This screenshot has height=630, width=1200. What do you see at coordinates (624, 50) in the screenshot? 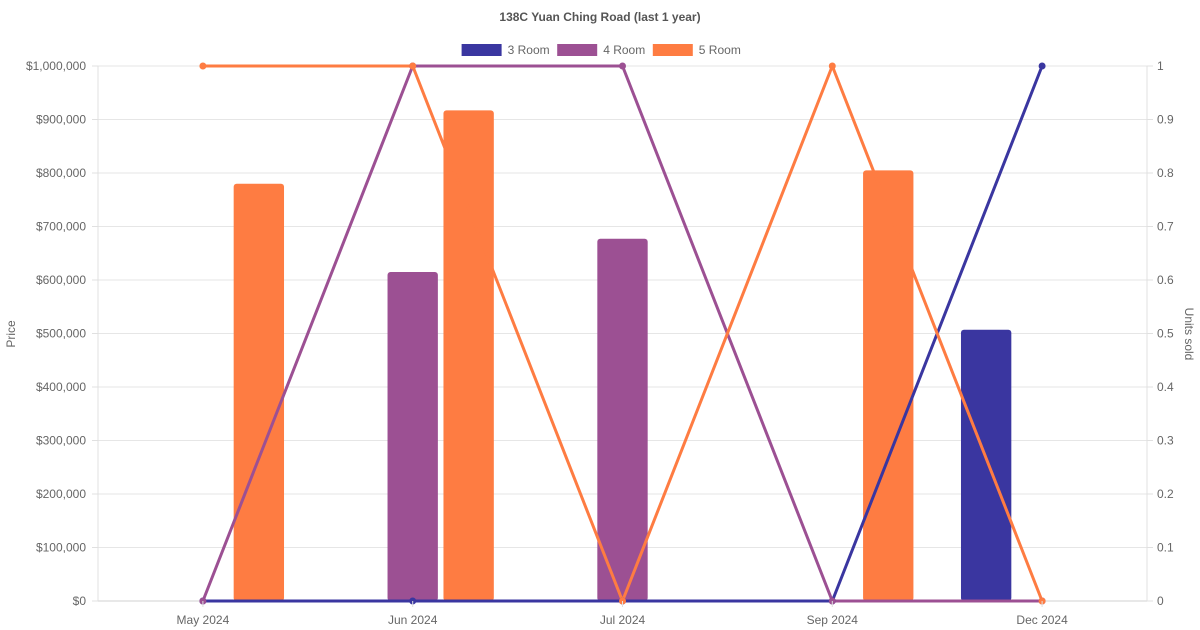
I see `legend-label-4-room: 4 Room` at bounding box center [624, 50].